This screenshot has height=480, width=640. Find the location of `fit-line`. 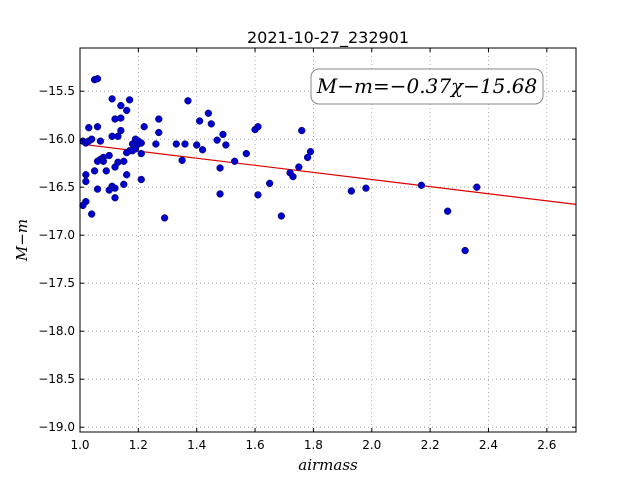

fit-line is located at coordinates (332, 174).